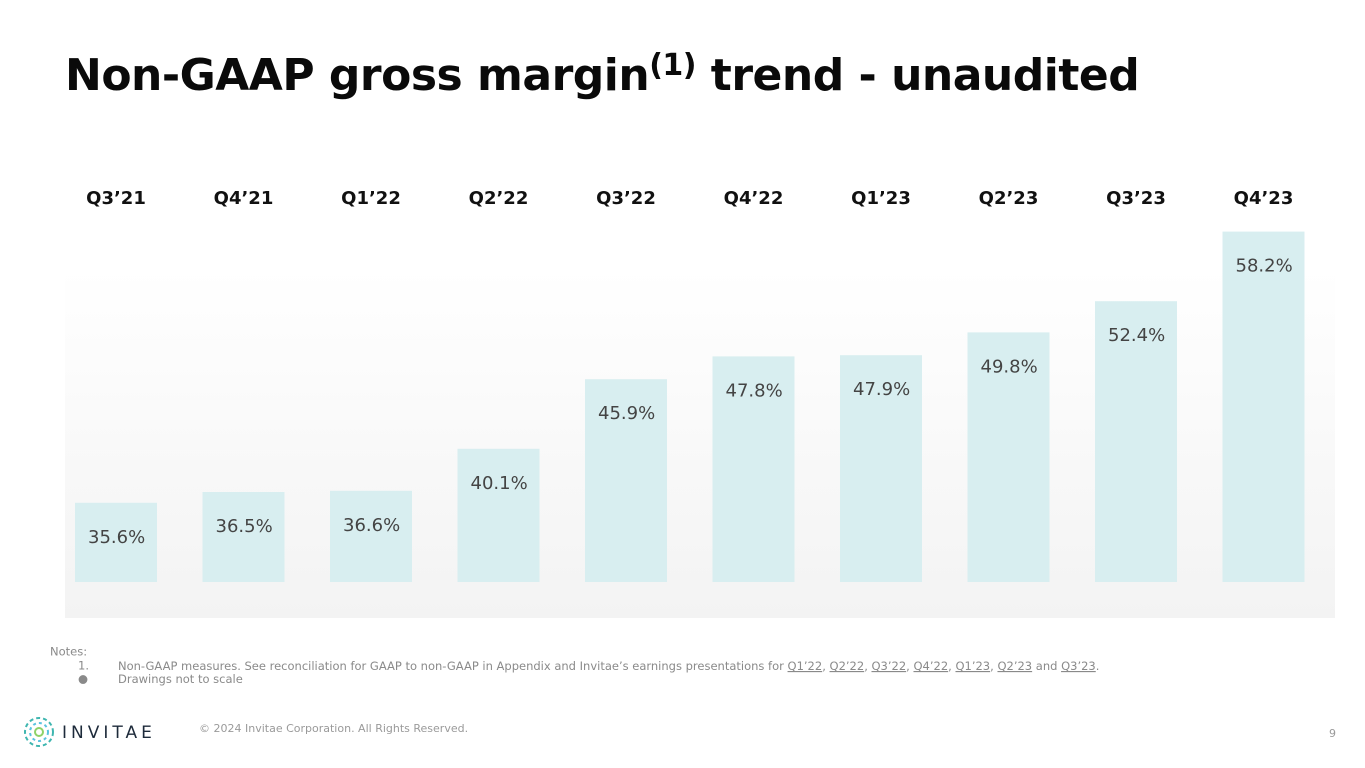  Describe the element at coordinates (972, 666) in the screenshot. I see `note-link: Q1’23` at that location.